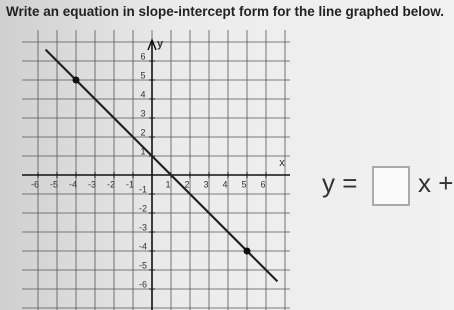 The width and height of the screenshot is (454, 310). I want to click on equation-rhs: x +, so click(436, 183).